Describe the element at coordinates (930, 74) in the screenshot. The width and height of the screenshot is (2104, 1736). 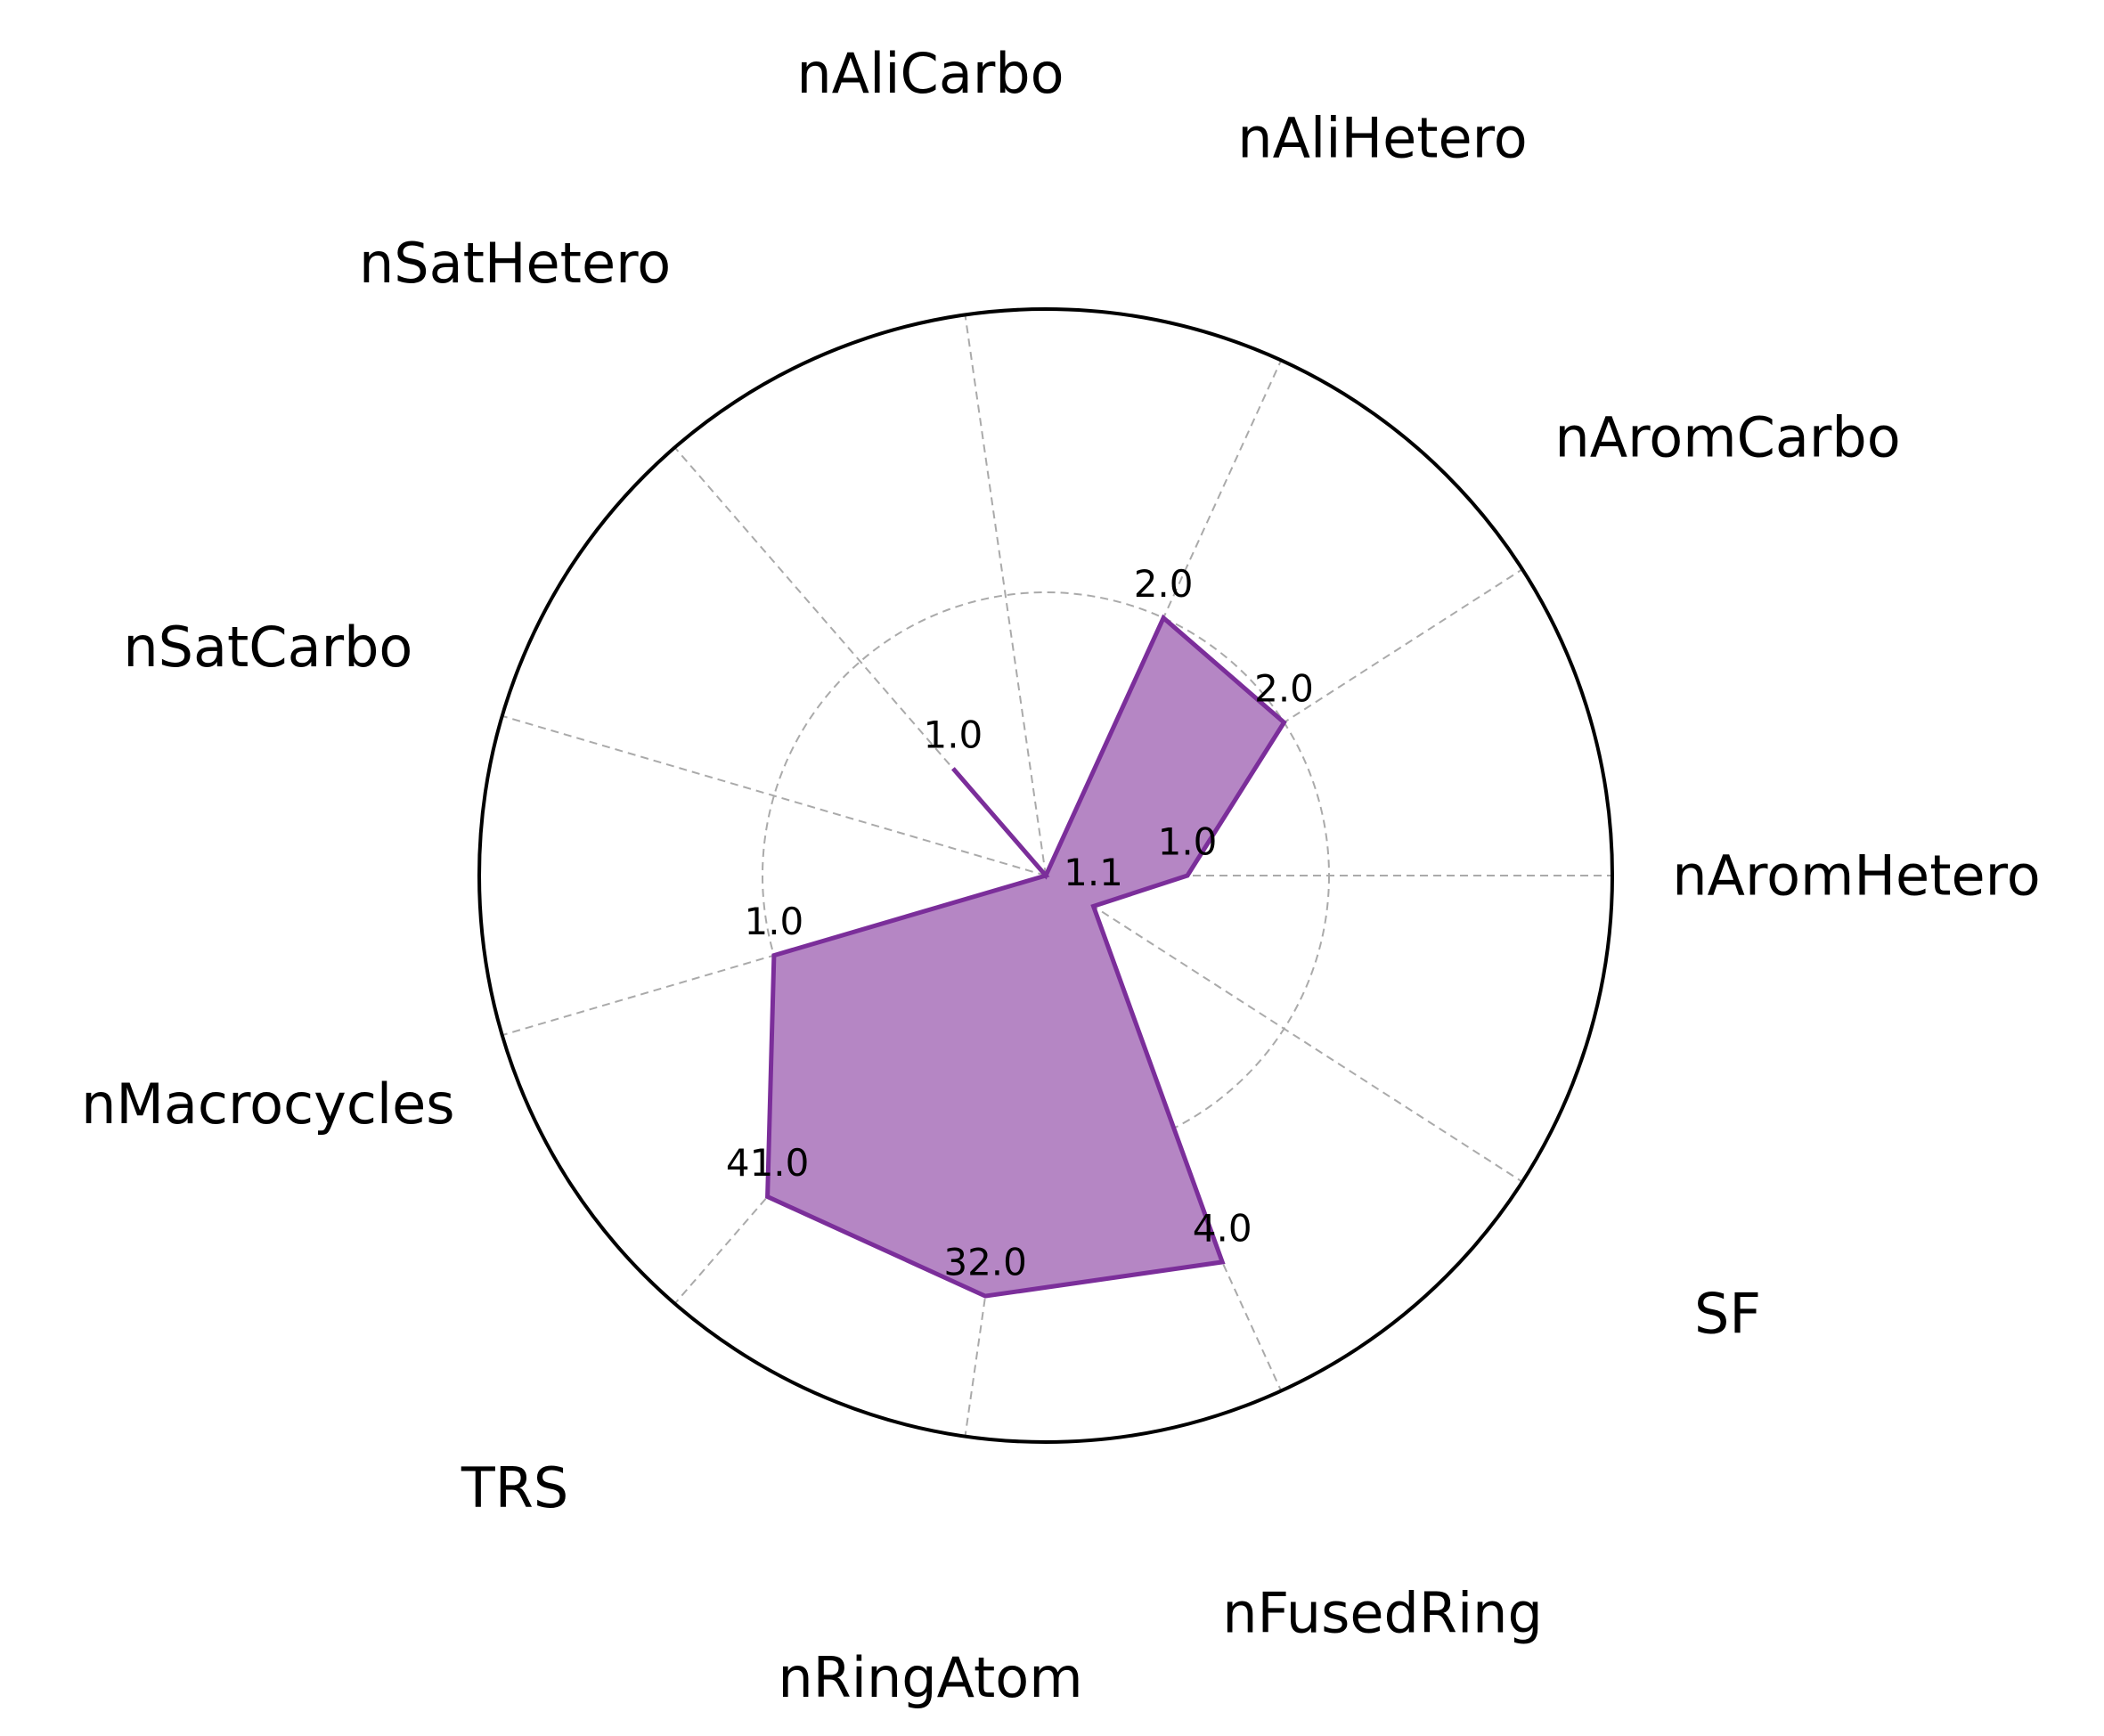
I see `axis-label-n-ali-carbo: nAliCarbo` at that location.